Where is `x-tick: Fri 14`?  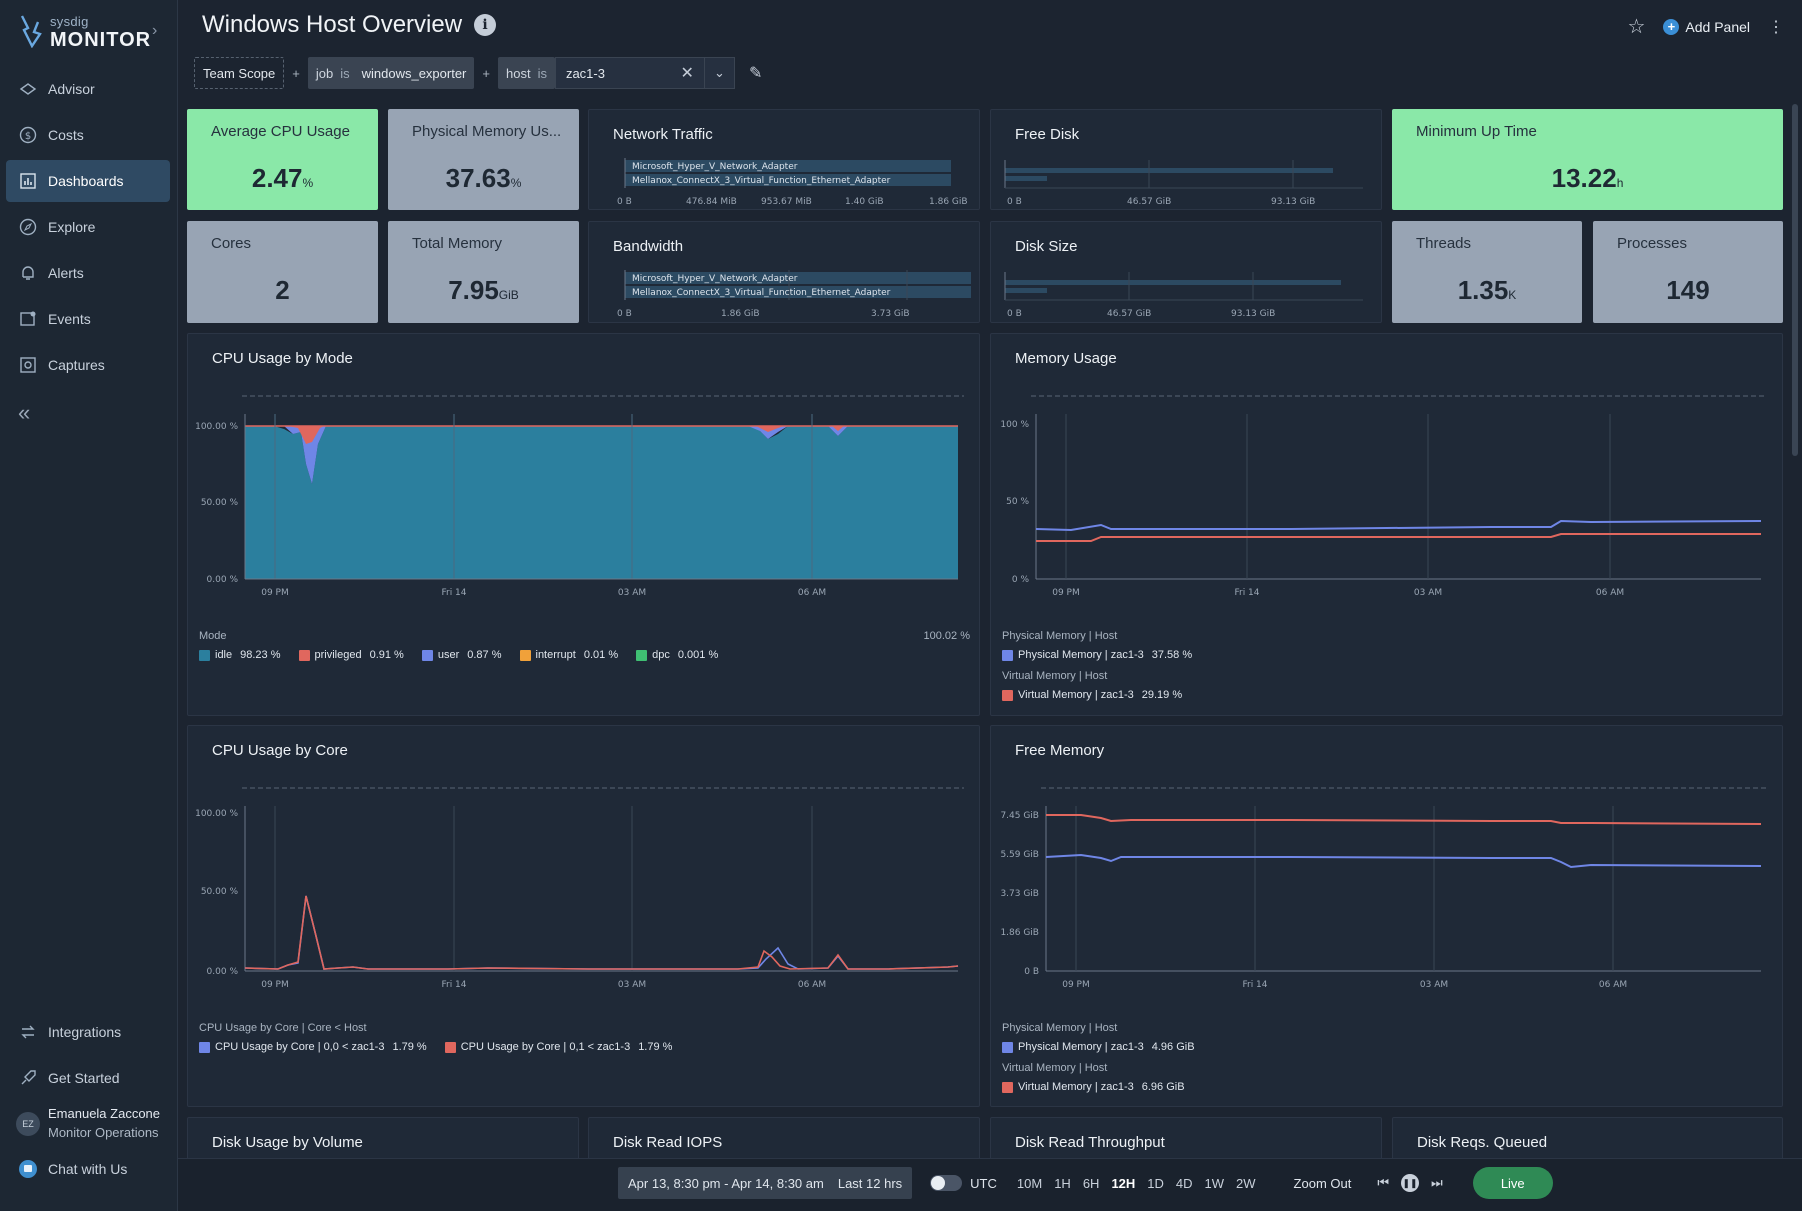 x-tick: Fri 14 is located at coordinates (453, 985).